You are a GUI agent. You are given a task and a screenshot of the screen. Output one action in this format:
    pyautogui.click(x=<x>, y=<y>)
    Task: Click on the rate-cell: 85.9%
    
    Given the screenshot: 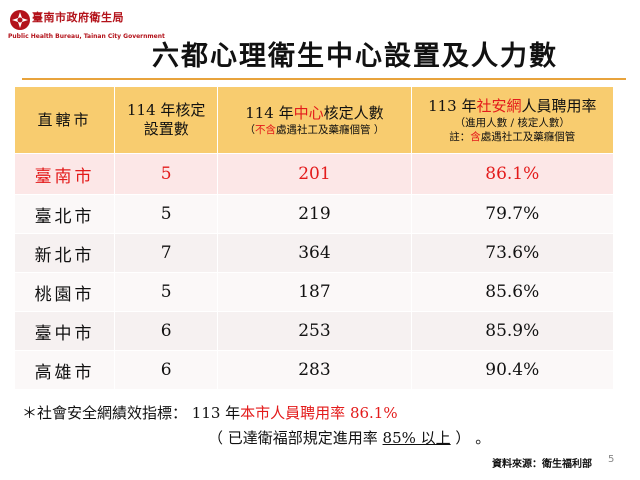 What is the action you would take?
    pyautogui.click(x=512, y=331)
    